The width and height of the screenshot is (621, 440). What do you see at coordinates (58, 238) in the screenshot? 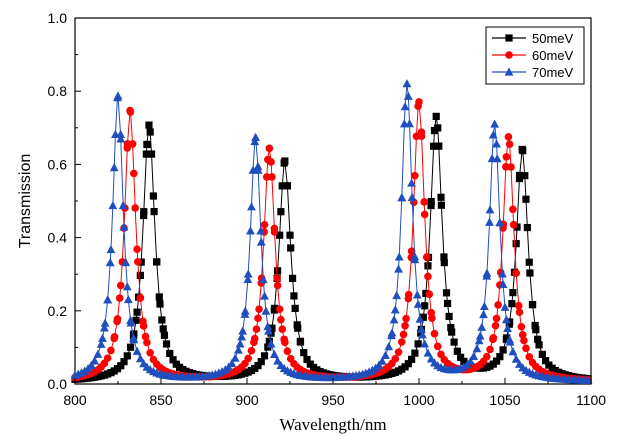
I see `y-tick-label: 0.4` at bounding box center [58, 238].